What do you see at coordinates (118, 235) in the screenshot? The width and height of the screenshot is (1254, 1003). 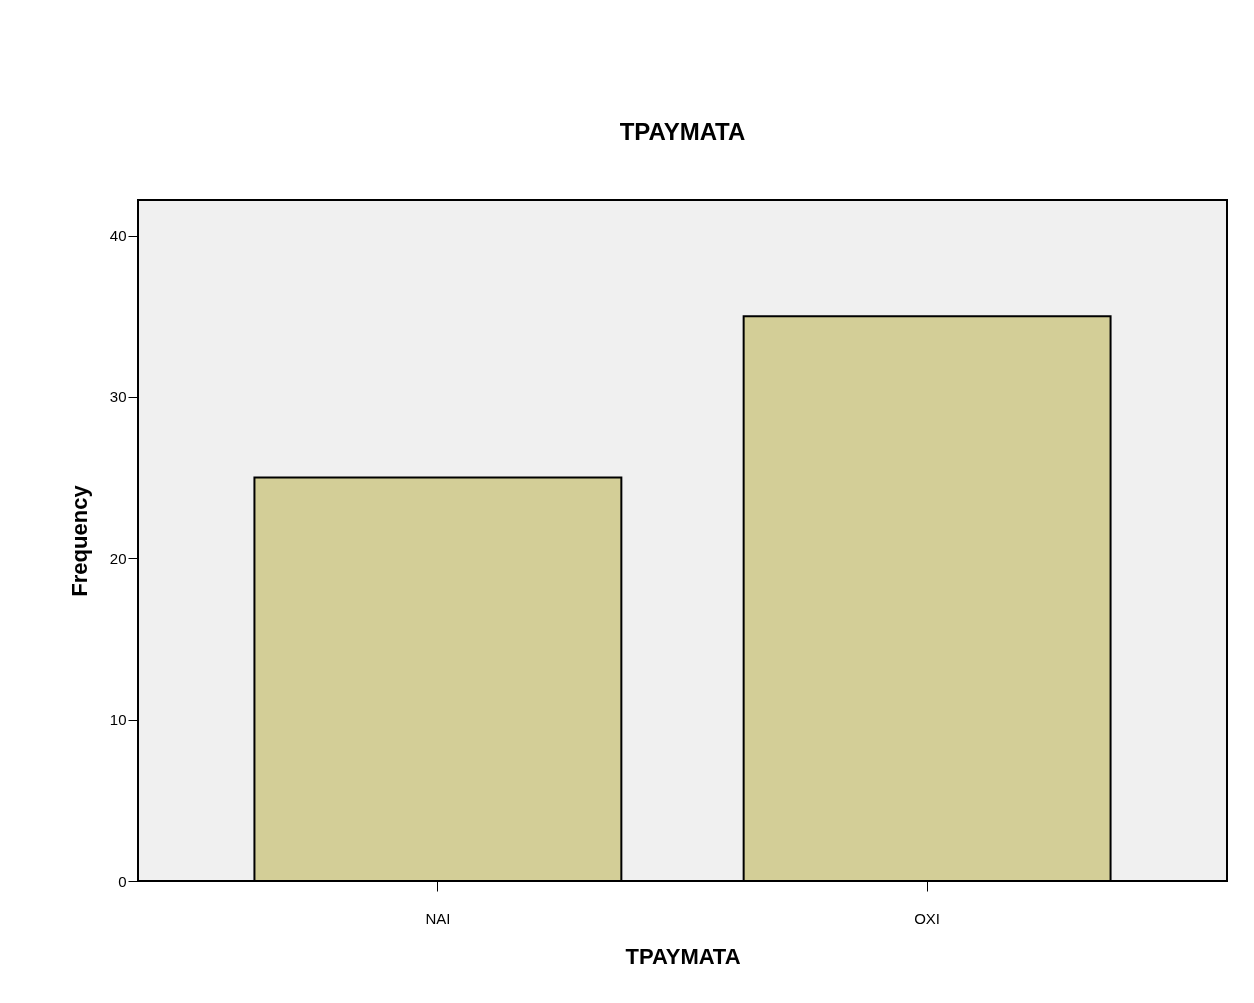 I see `y-tick-label: 40` at bounding box center [118, 235].